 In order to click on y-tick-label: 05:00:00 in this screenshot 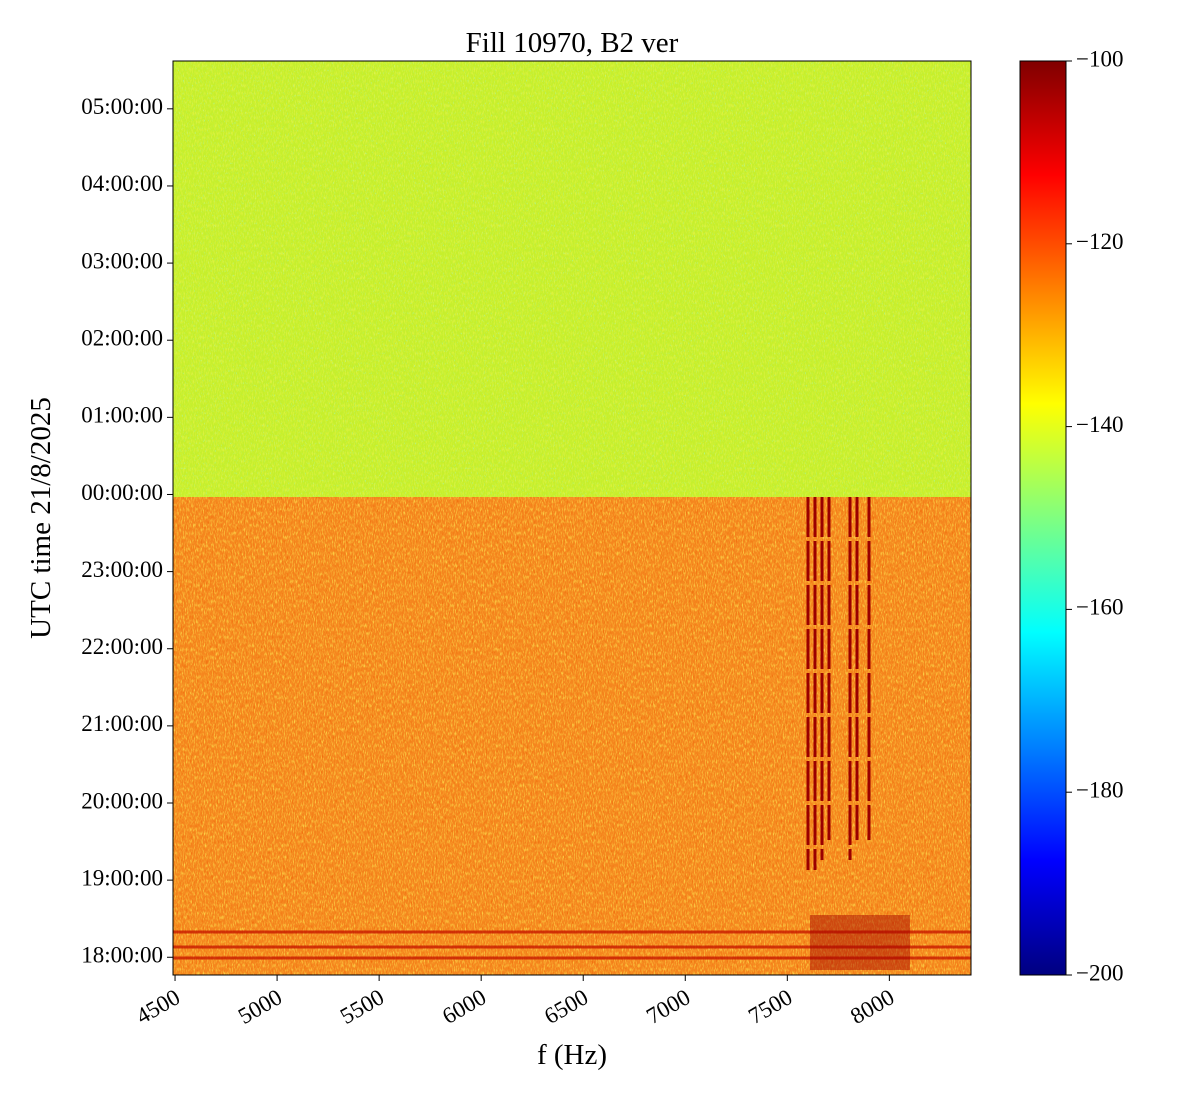, I will do `click(122, 106)`.